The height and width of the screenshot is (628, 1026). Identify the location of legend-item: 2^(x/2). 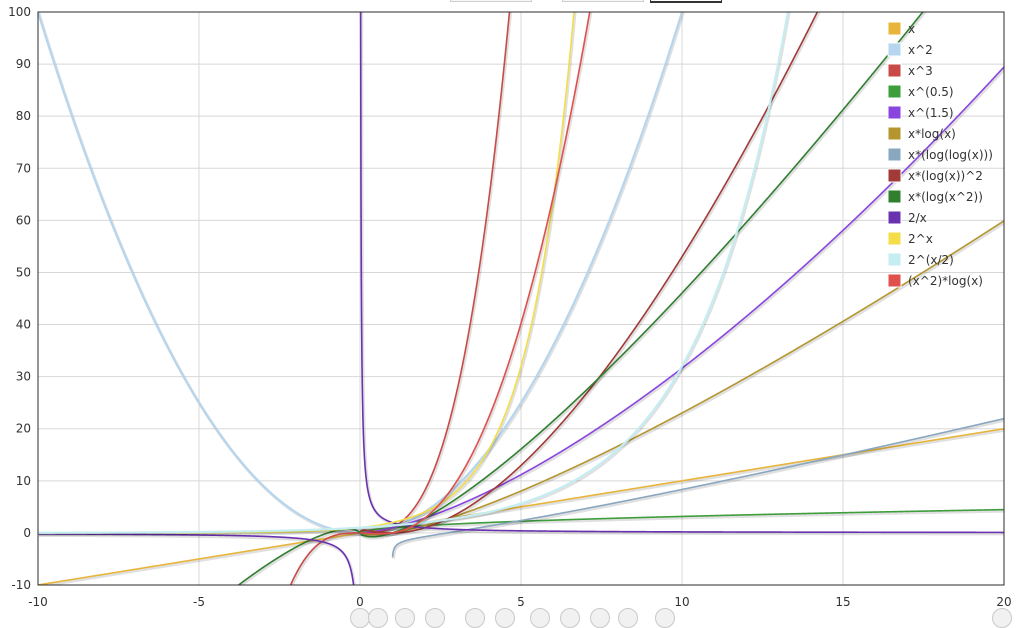
(920, 259).